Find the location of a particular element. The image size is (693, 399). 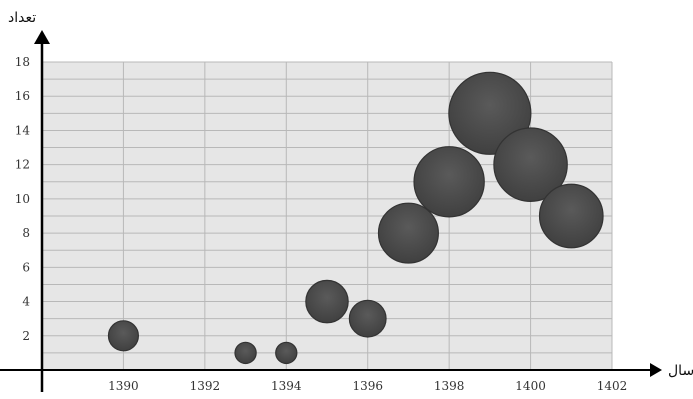

x-tick-label: 1398 is located at coordinates (449, 386).